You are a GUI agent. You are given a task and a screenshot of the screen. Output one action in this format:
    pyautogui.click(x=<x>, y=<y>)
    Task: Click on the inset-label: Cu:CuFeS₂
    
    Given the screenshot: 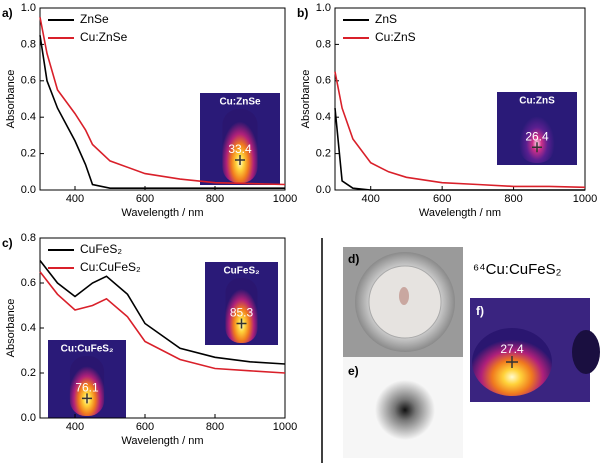 What is the action you would take?
    pyautogui.click(x=87, y=349)
    